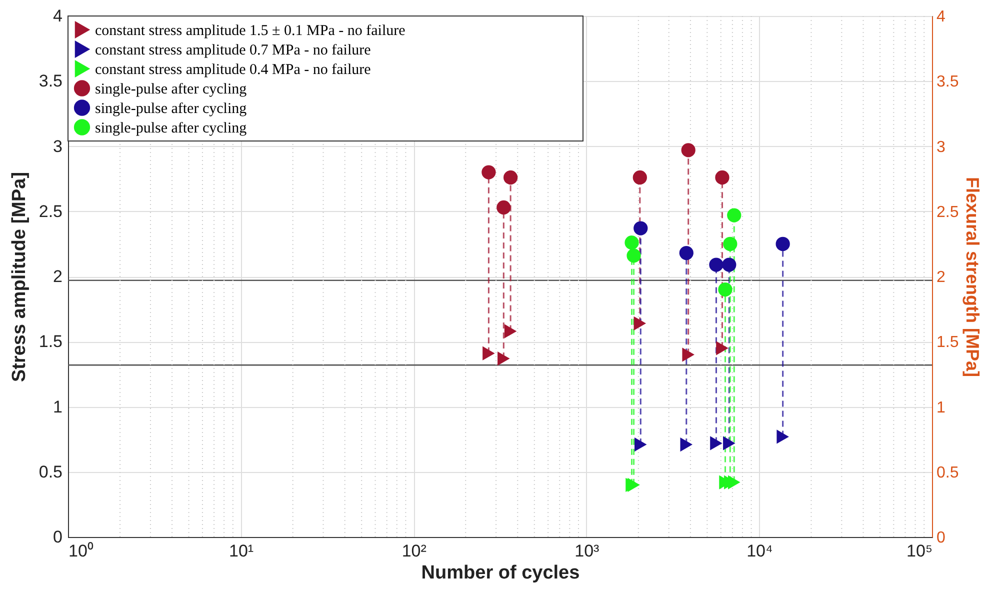 The width and height of the screenshot is (987, 609). I want to click on legend-label: constant stress amplitude 0.7 MPa - no failure, so click(233, 50).